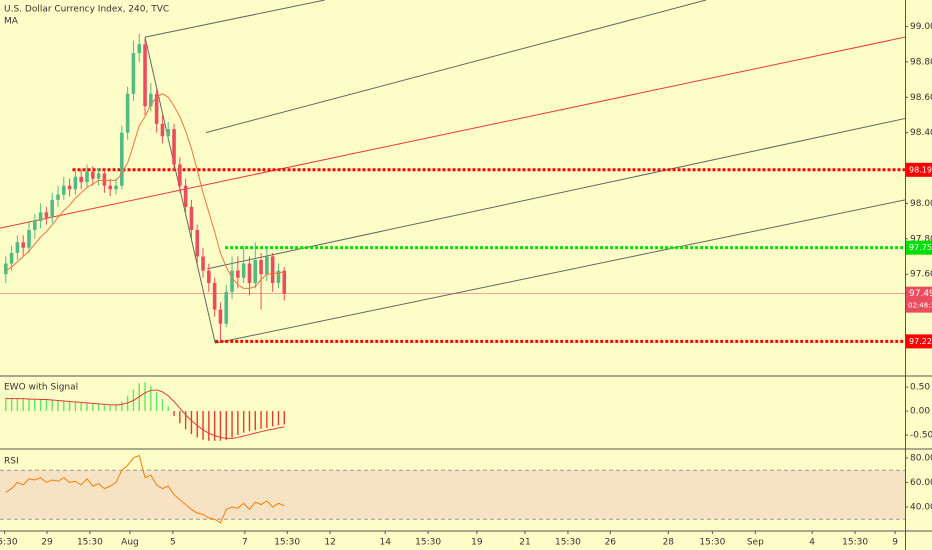 This screenshot has height=550, width=932. Describe the element at coordinates (524, 543) in the screenshot. I see `x-tick-label: 21` at that location.